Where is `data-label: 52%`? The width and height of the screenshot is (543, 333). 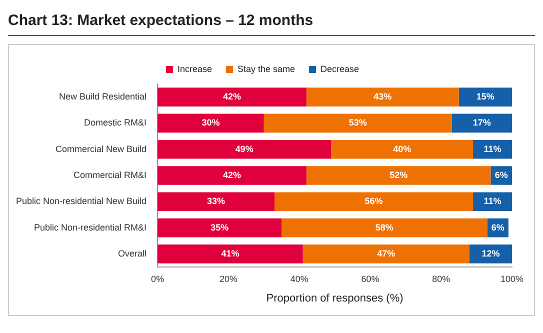 data-label: 52% is located at coordinates (399, 175).